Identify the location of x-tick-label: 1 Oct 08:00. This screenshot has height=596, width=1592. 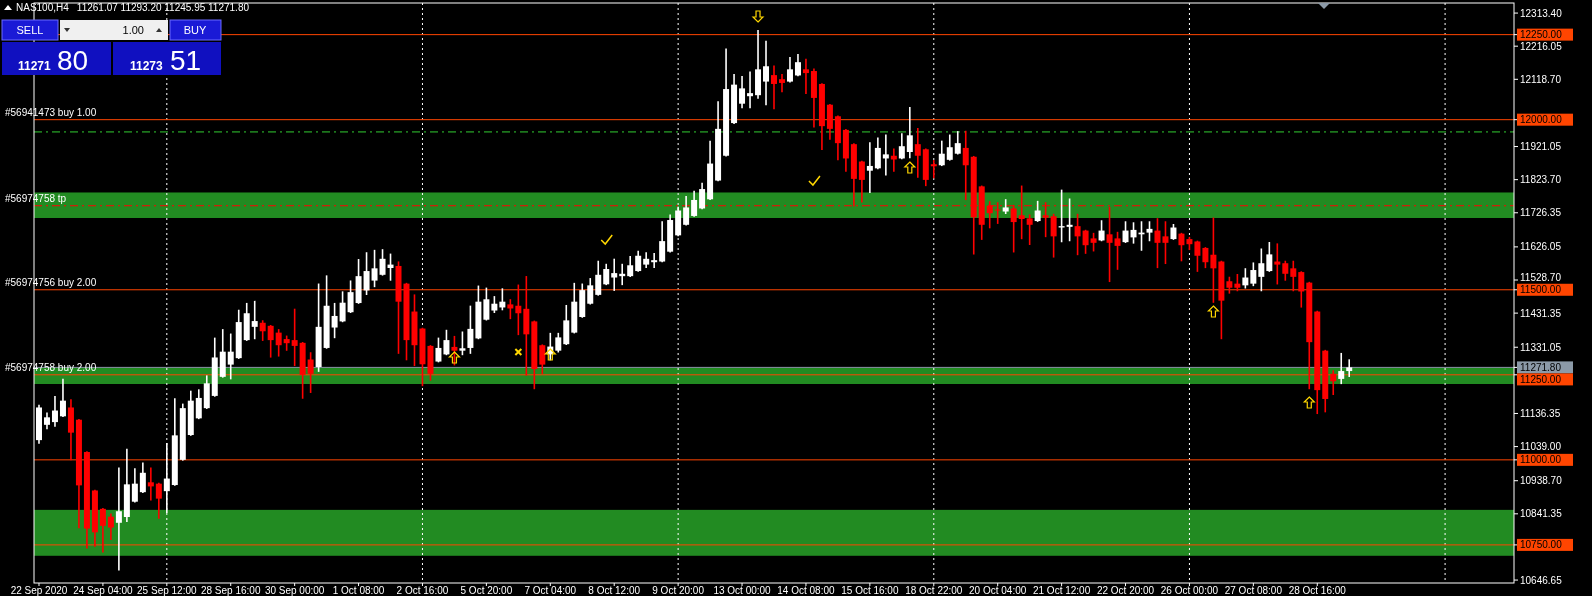
(358, 590).